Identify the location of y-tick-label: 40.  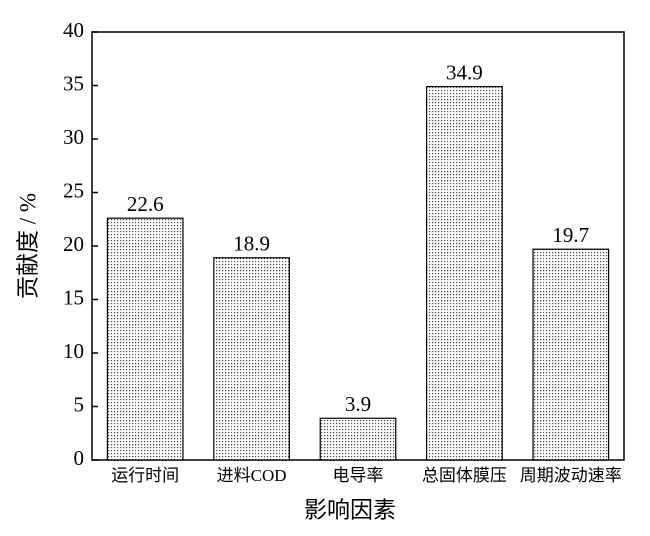
(73, 30).